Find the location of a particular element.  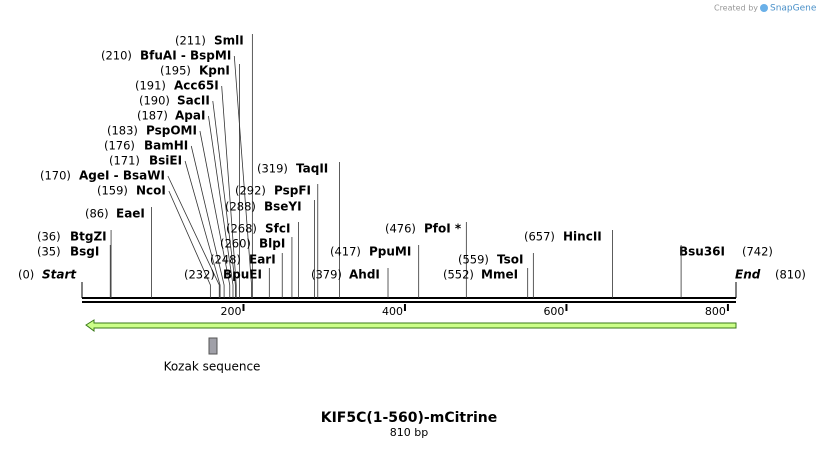

site-position: (183) is located at coordinates (122, 131).